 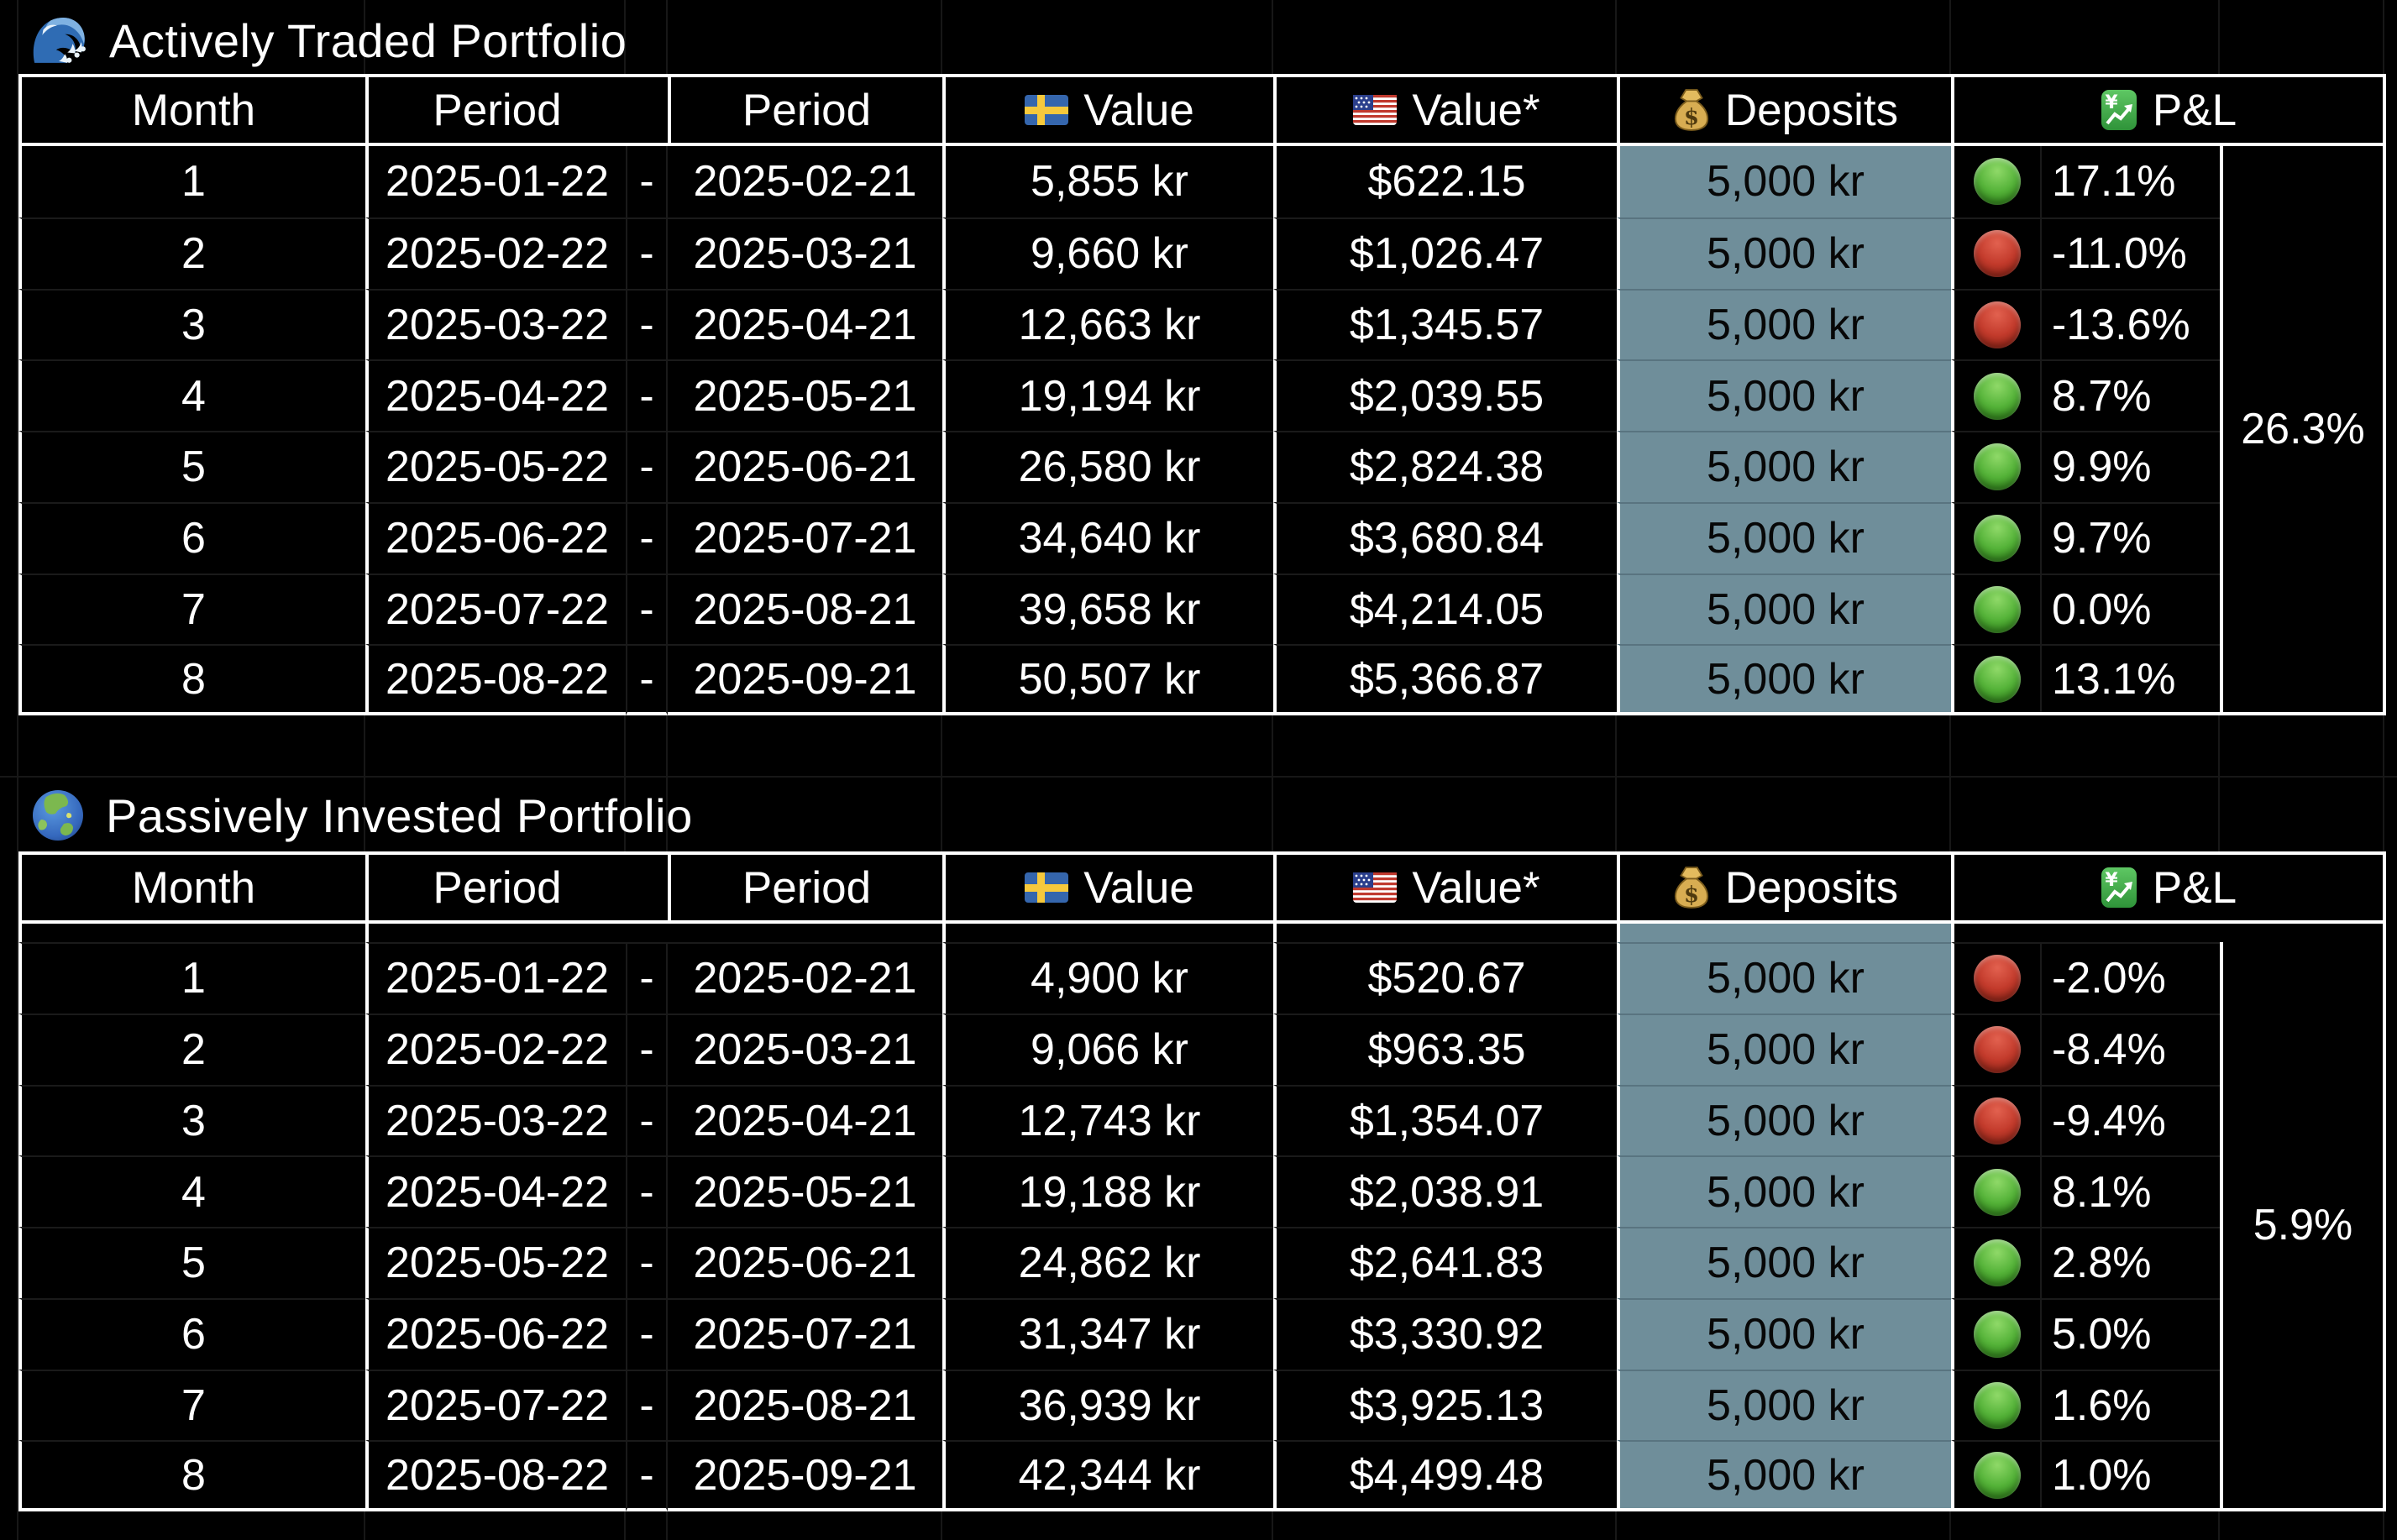 I want to click on value-sek-cell: 12,663 kr, so click(x=1107, y=324).